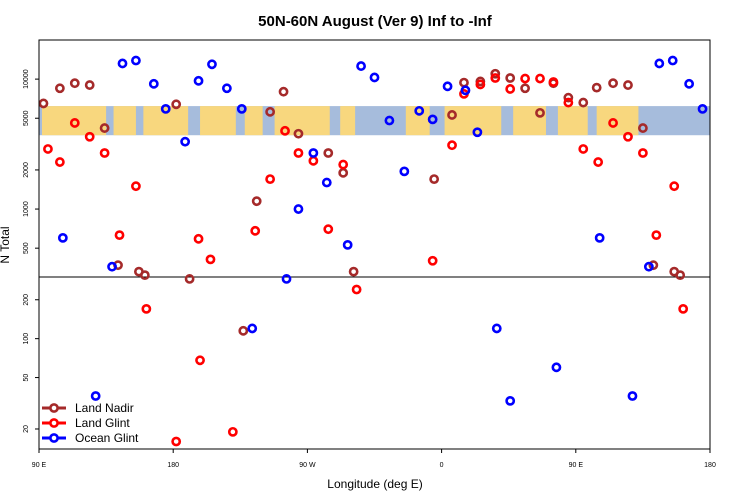 This screenshot has width=750, height=500. What do you see at coordinates (54, 423) in the screenshot?
I see `legend-marker-land-glint` at bounding box center [54, 423].